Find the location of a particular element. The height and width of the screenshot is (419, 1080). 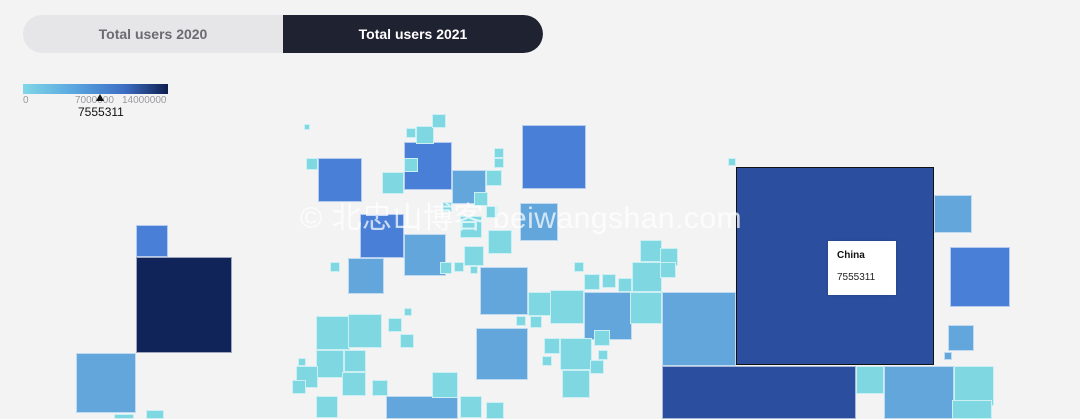

tooltip-value: 7555311 is located at coordinates (856, 277).